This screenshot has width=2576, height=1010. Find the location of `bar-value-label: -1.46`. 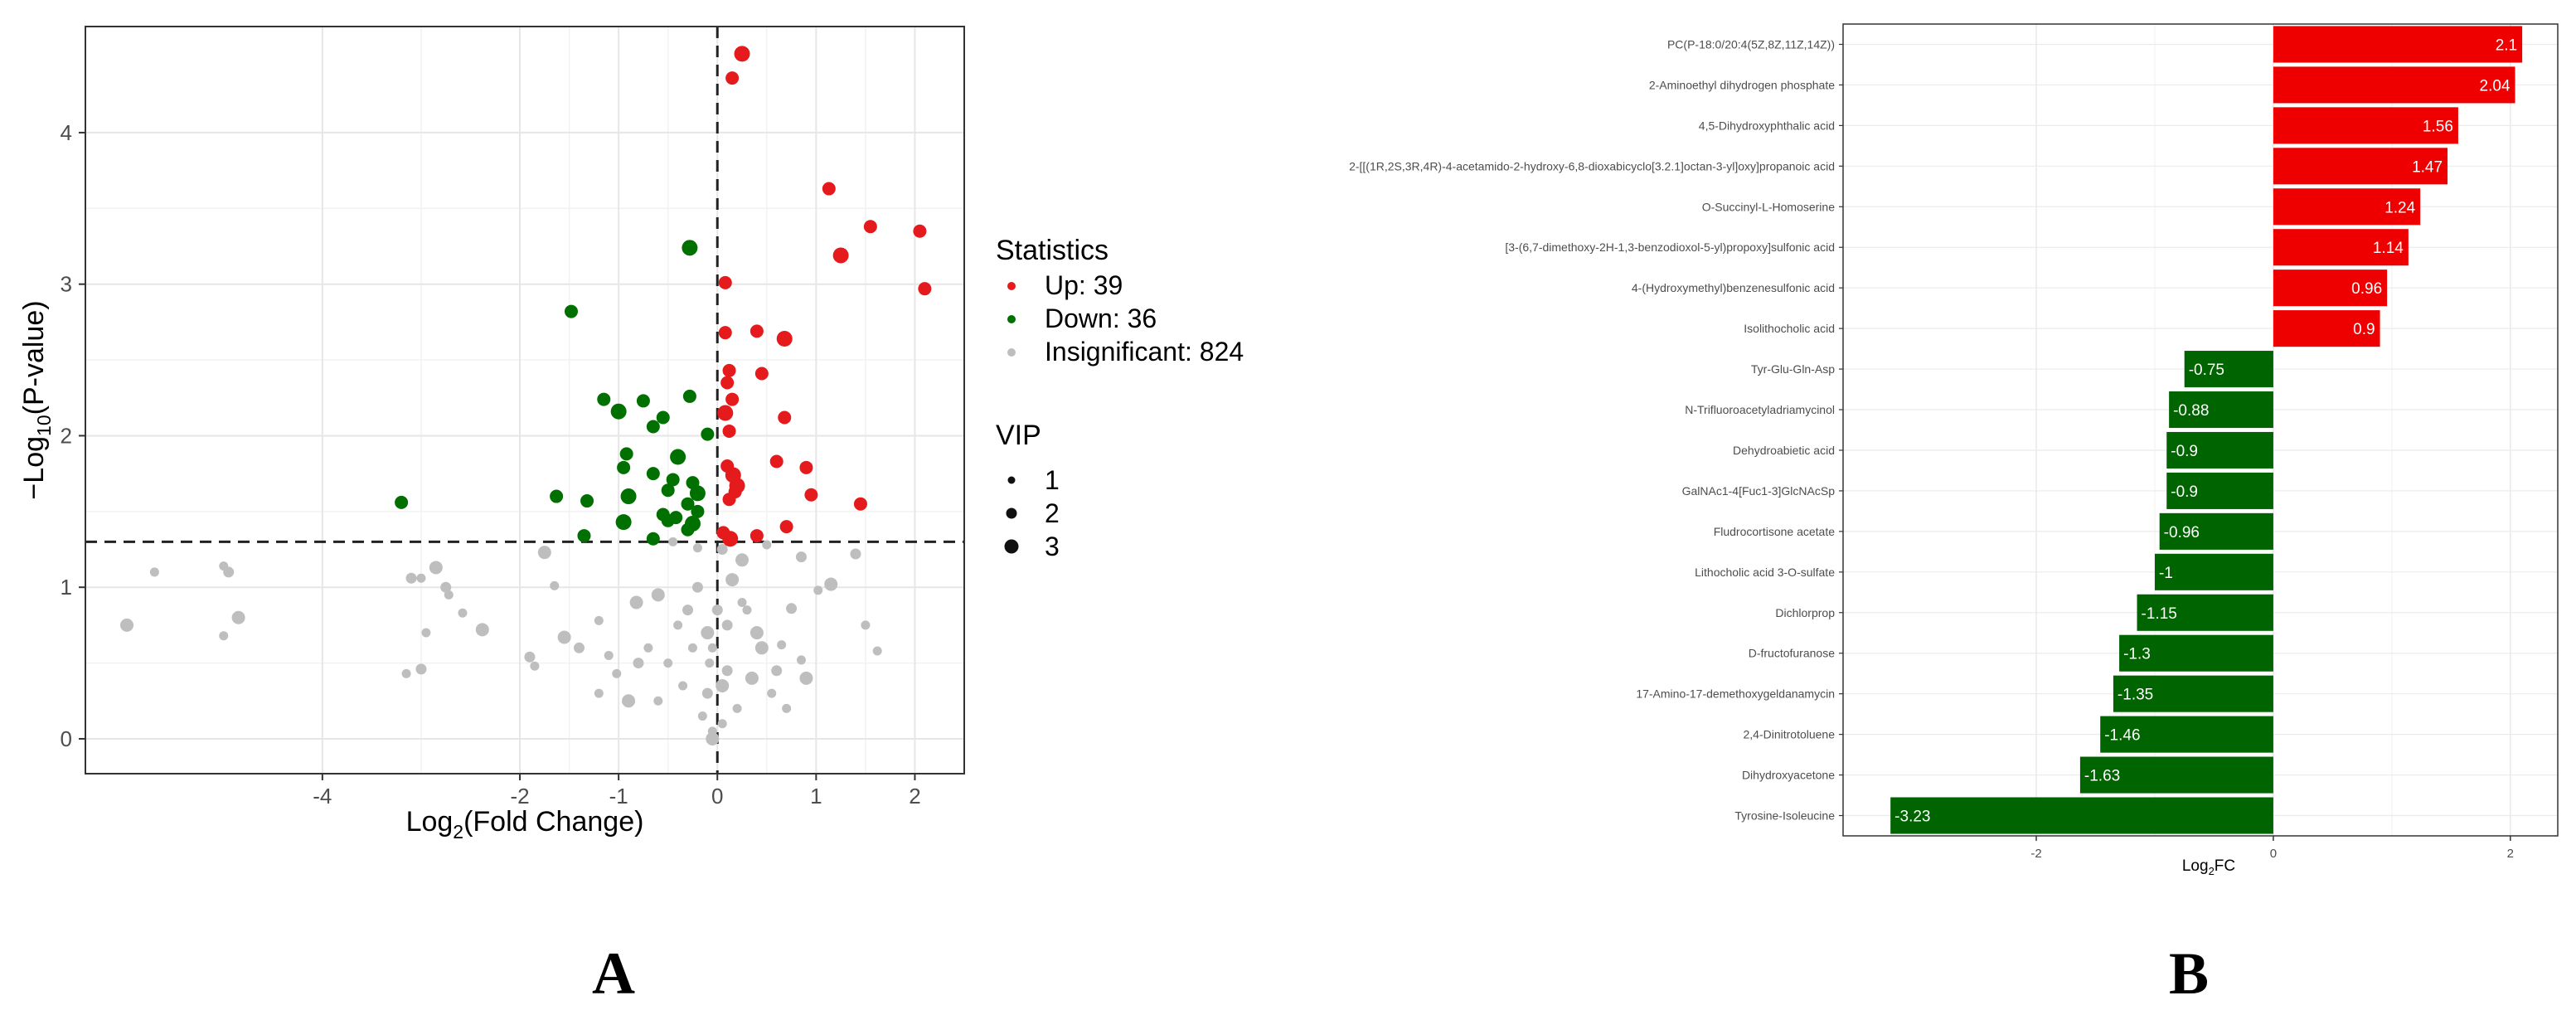

bar-value-label: -1.46 is located at coordinates (2122, 736).